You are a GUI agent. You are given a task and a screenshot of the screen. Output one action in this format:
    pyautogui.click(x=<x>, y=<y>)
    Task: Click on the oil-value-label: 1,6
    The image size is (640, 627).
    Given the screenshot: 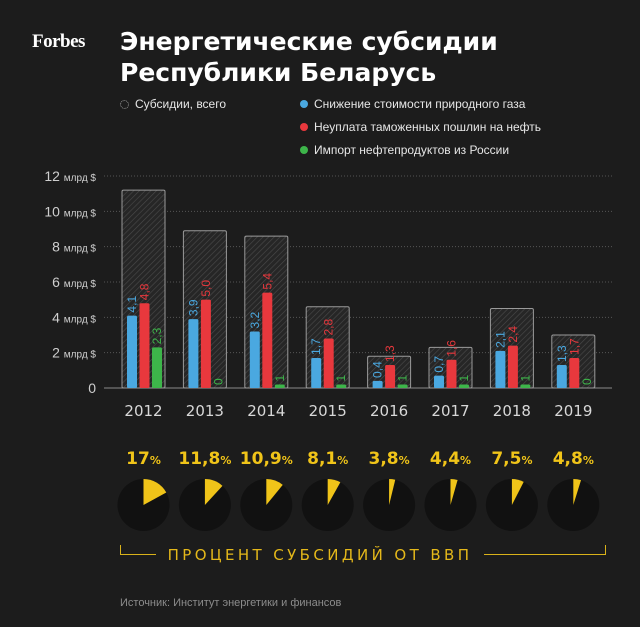 What is the action you would take?
    pyautogui.click(x=452, y=348)
    